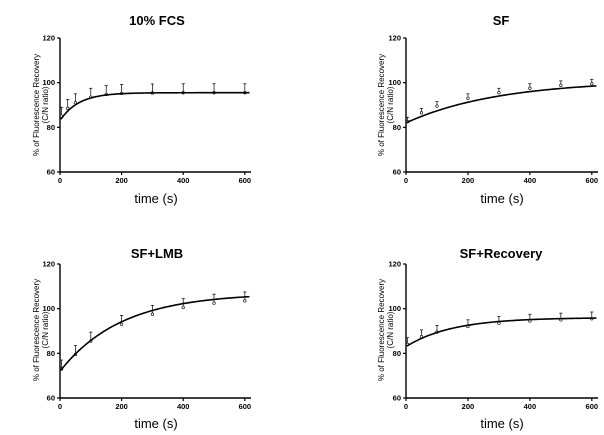 Image resolution: width=604 pixels, height=435 pixels. I want to click on panel-title: SF+Recovery, so click(502, 253).